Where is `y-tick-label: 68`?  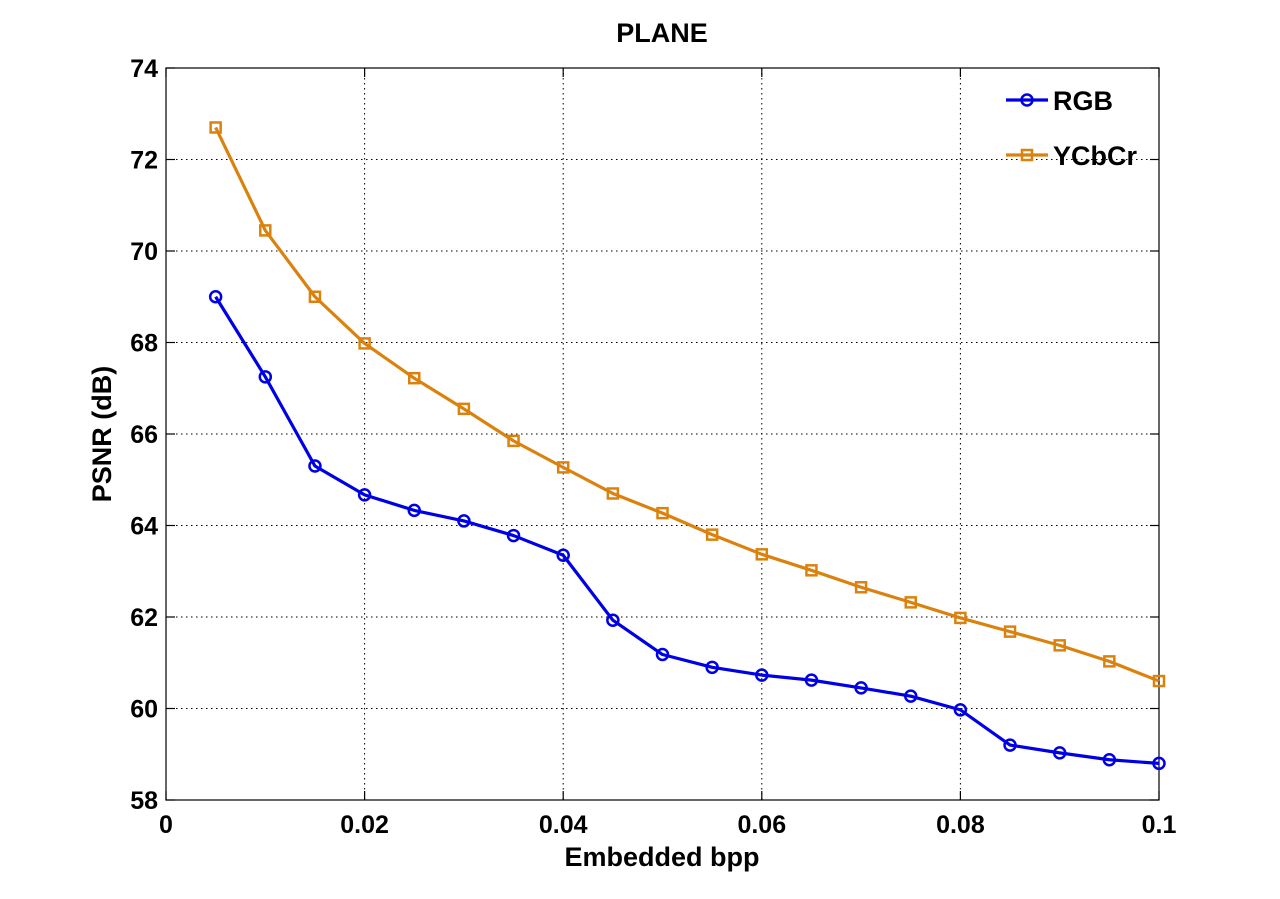
y-tick-label: 68 is located at coordinates (144, 344).